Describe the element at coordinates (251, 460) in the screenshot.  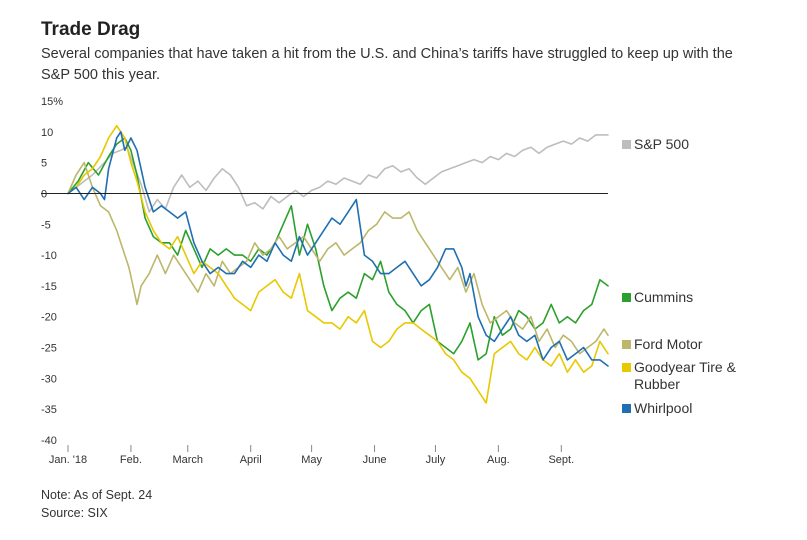
I see `x-tick-label: April` at that location.